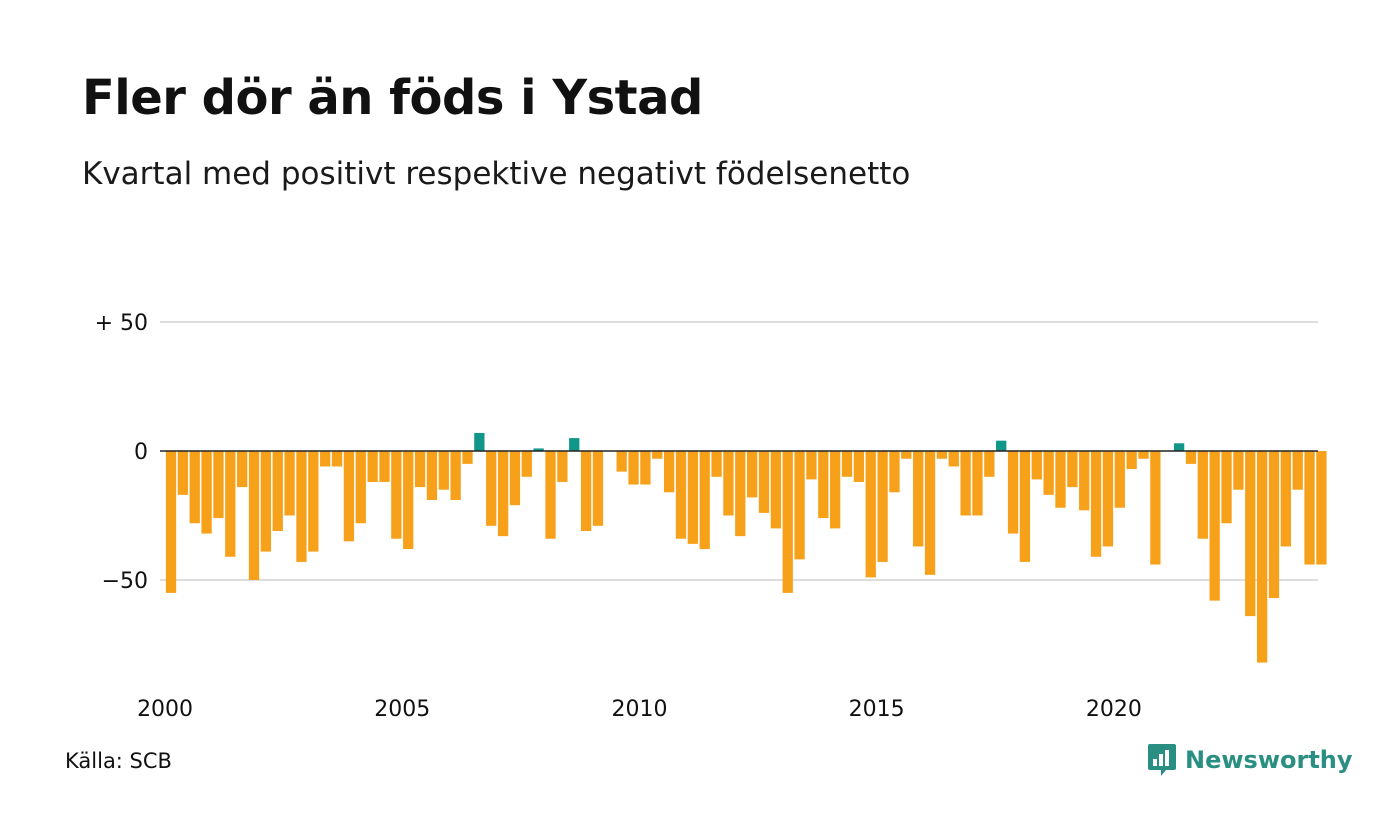  What do you see at coordinates (118, 761) in the screenshot?
I see `source-note: Källa: SCB` at bounding box center [118, 761].